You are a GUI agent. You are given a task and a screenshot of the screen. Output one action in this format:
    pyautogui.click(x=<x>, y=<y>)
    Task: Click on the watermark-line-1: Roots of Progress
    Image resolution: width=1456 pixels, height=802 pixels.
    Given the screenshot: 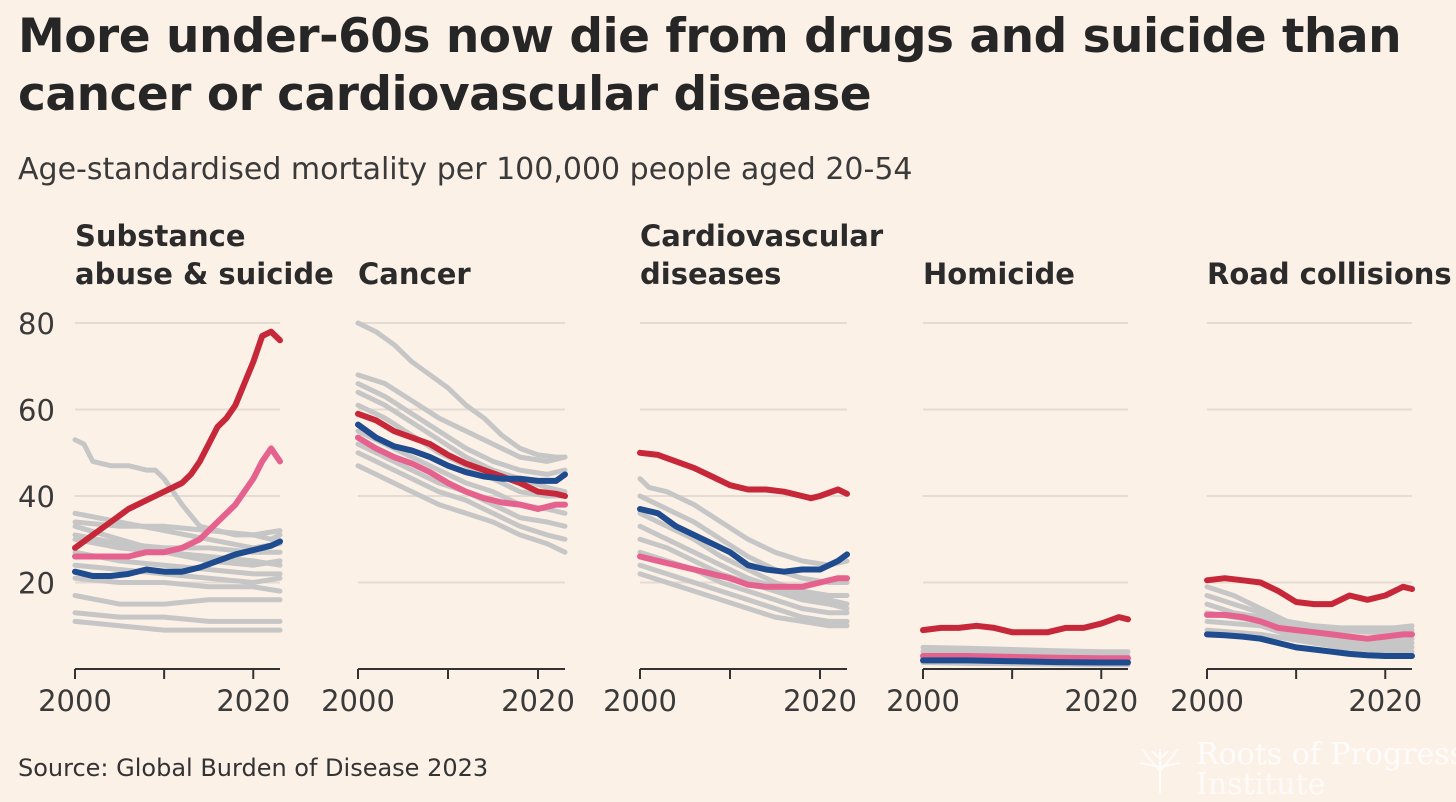 What is the action you would take?
    pyautogui.click(x=1326, y=754)
    